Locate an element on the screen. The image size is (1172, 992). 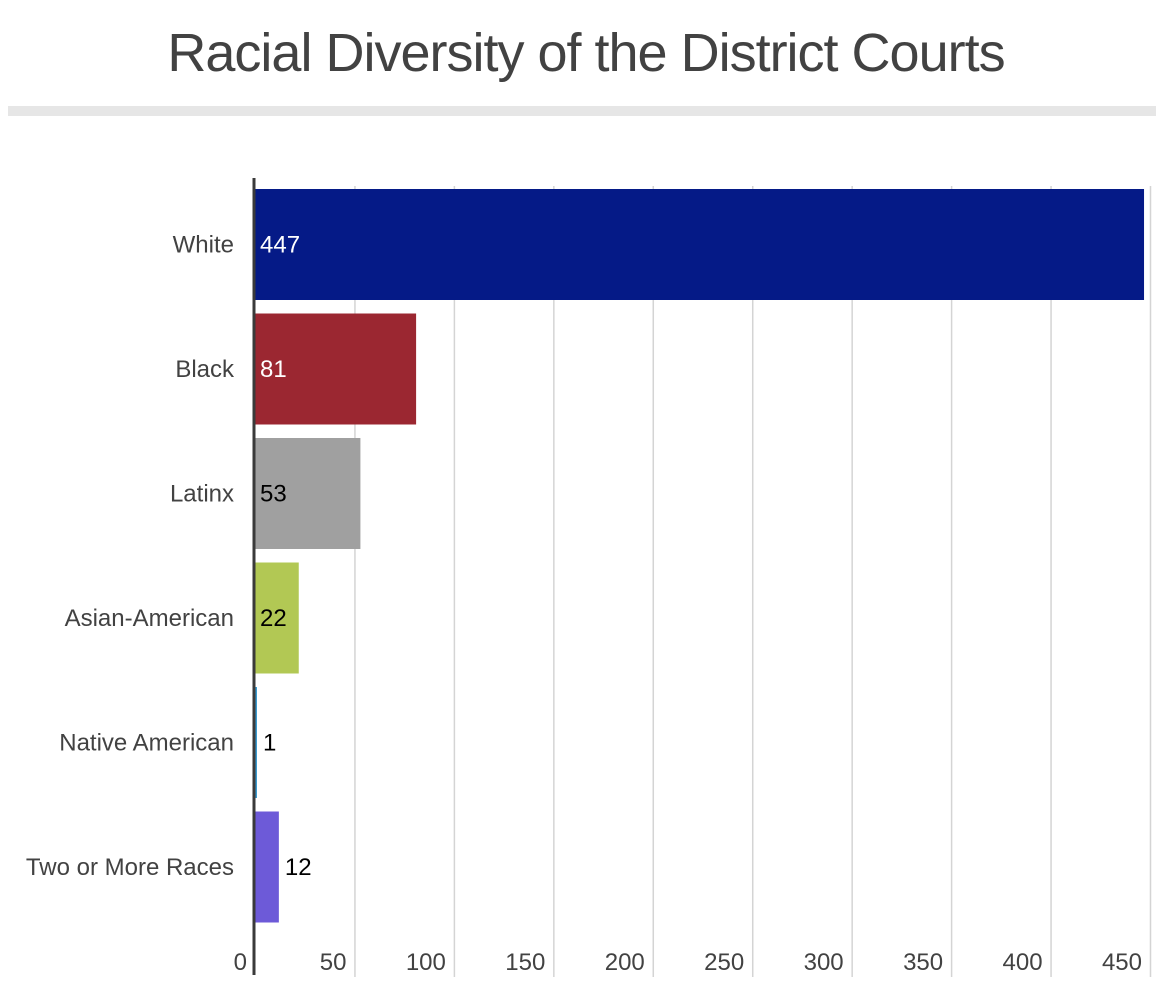
x-tick-label: 250 is located at coordinates (724, 962).